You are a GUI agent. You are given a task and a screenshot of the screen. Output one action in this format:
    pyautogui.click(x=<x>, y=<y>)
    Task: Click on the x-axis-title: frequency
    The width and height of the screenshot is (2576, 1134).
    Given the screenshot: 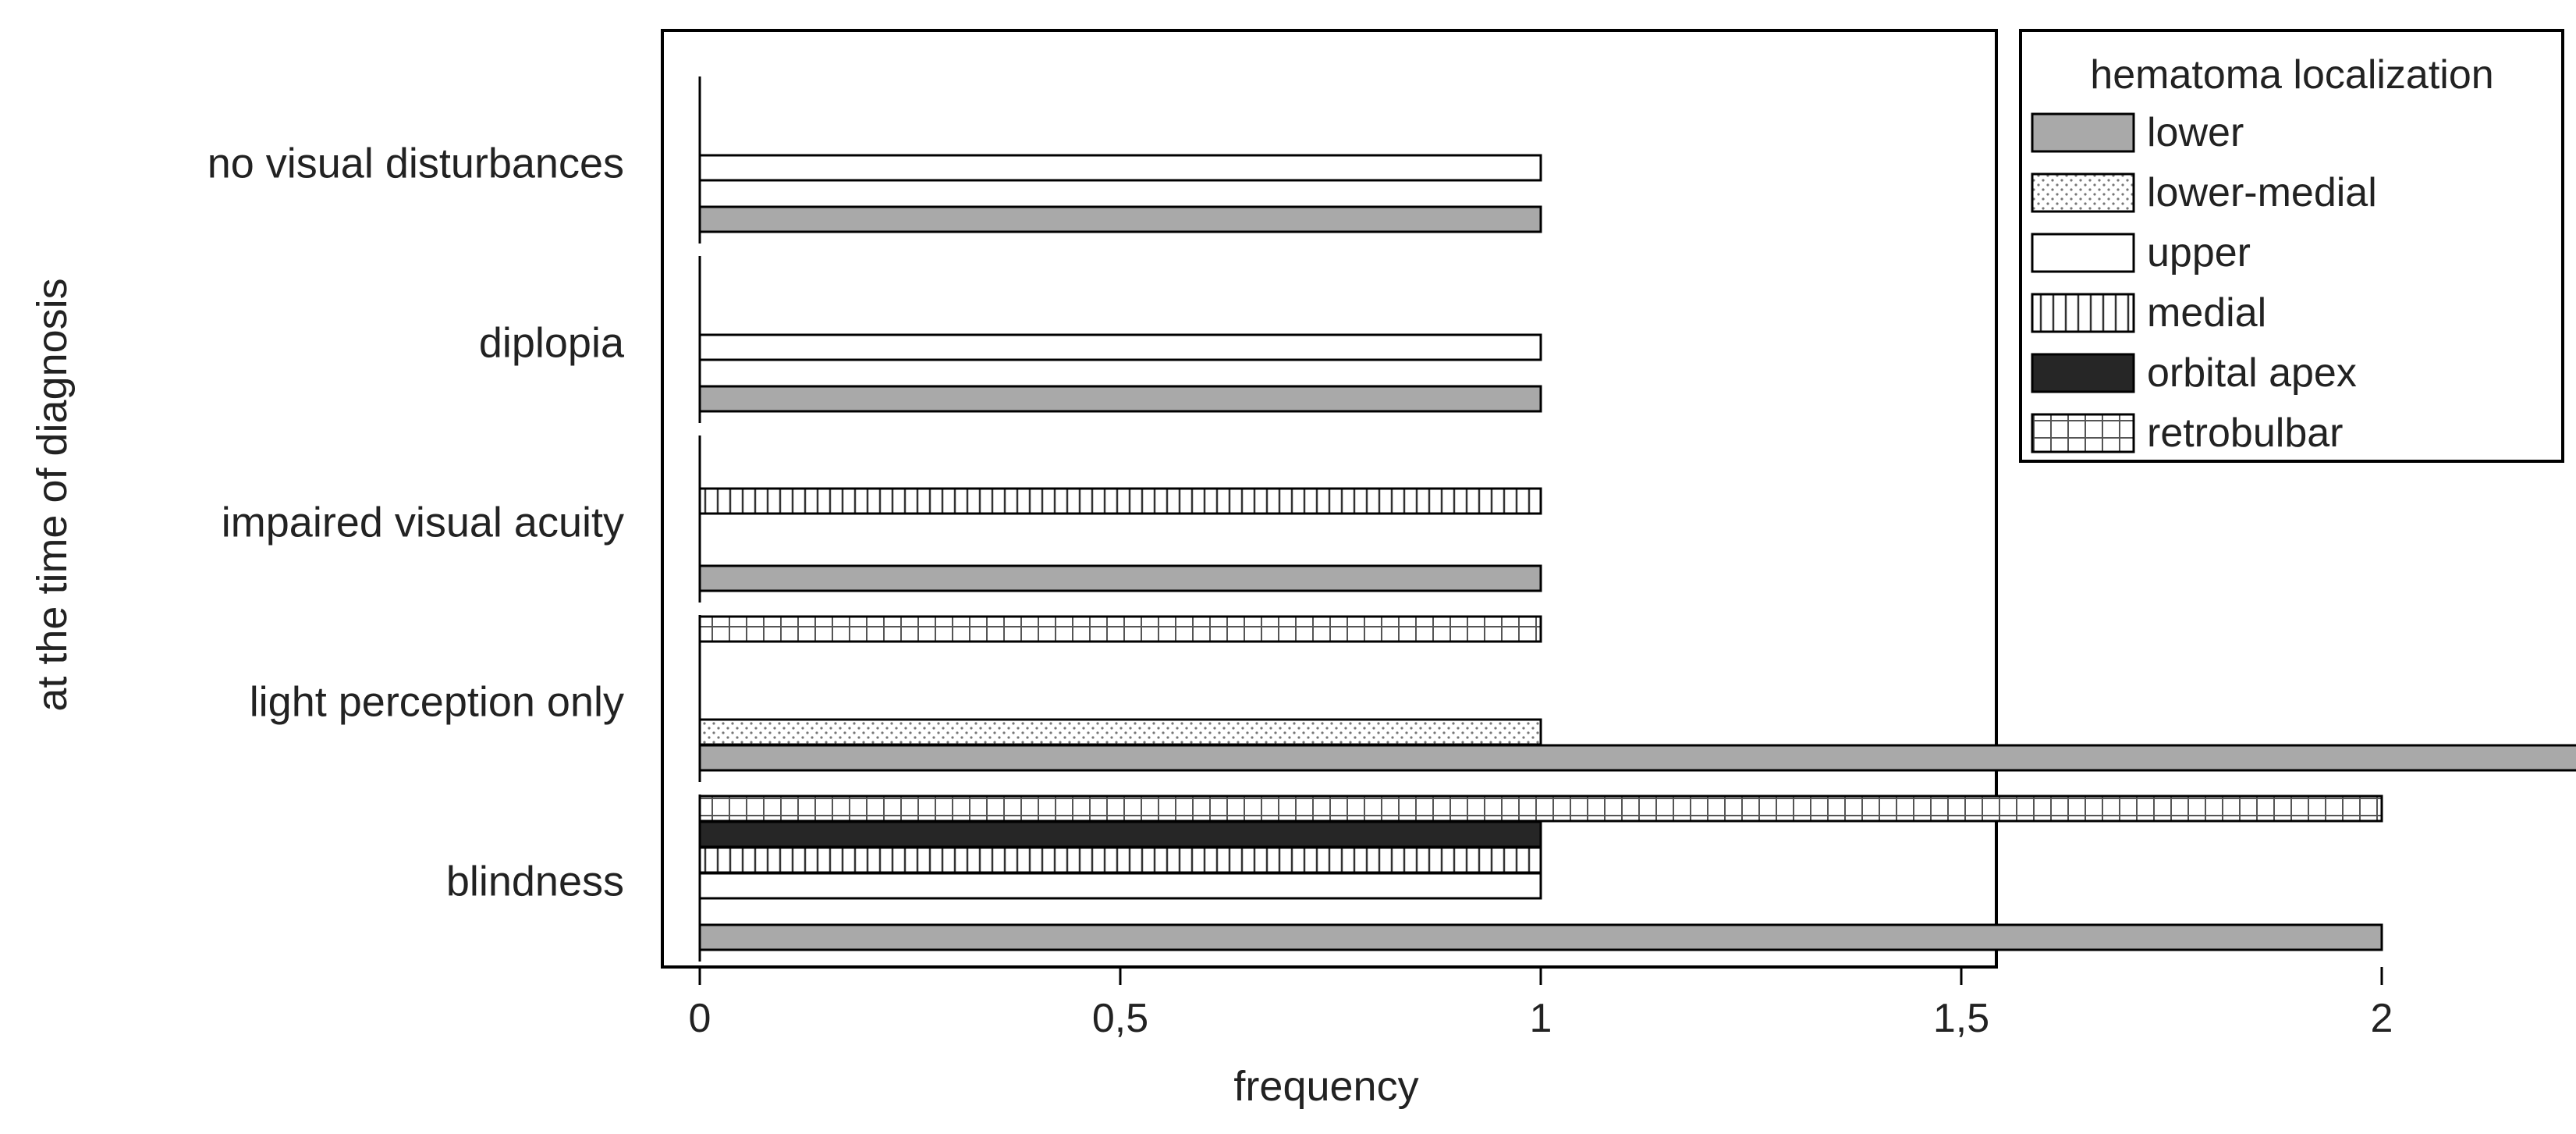 What is the action you would take?
    pyautogui.click(x=1325, y=1087)
    